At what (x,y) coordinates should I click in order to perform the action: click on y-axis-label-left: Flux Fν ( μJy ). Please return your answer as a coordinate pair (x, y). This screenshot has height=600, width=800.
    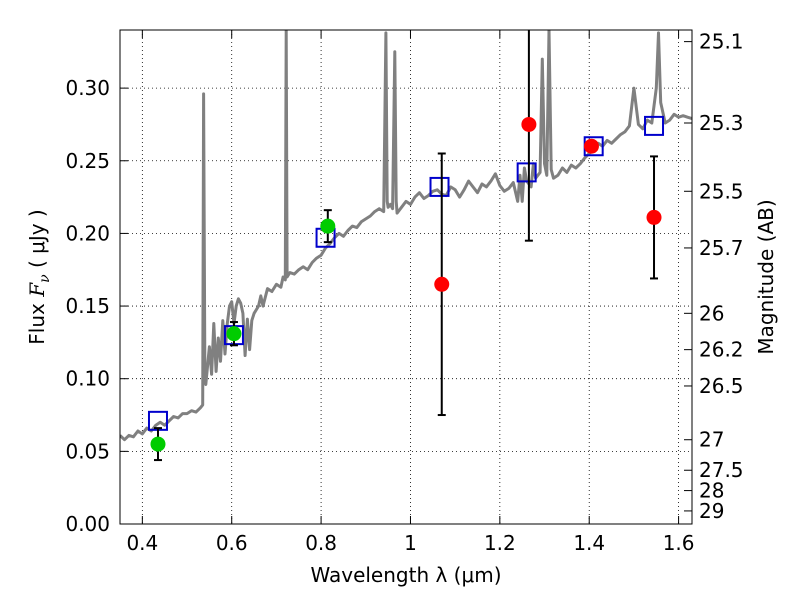
    Looking at the image, I should click on (39, 276).